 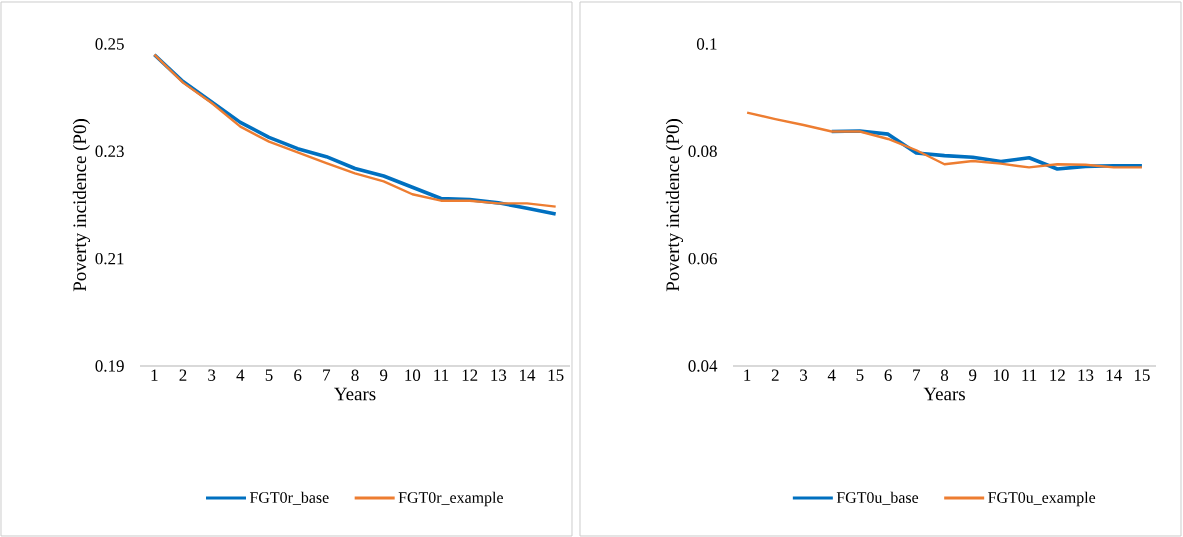 What do you see at coordinates (702, 258) in the screenshot?
I see `y-tick-label: 0.06` at bounding box center [702, 258].